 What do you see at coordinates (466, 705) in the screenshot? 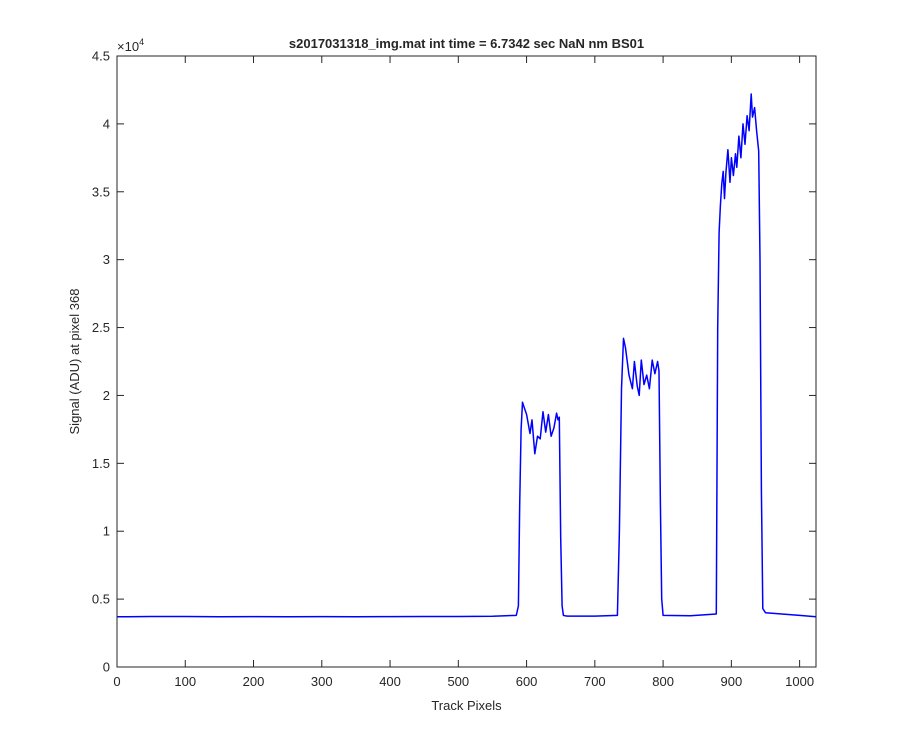
I see `x-axis-label: Track Pixels` at bounding box center [466, 705].